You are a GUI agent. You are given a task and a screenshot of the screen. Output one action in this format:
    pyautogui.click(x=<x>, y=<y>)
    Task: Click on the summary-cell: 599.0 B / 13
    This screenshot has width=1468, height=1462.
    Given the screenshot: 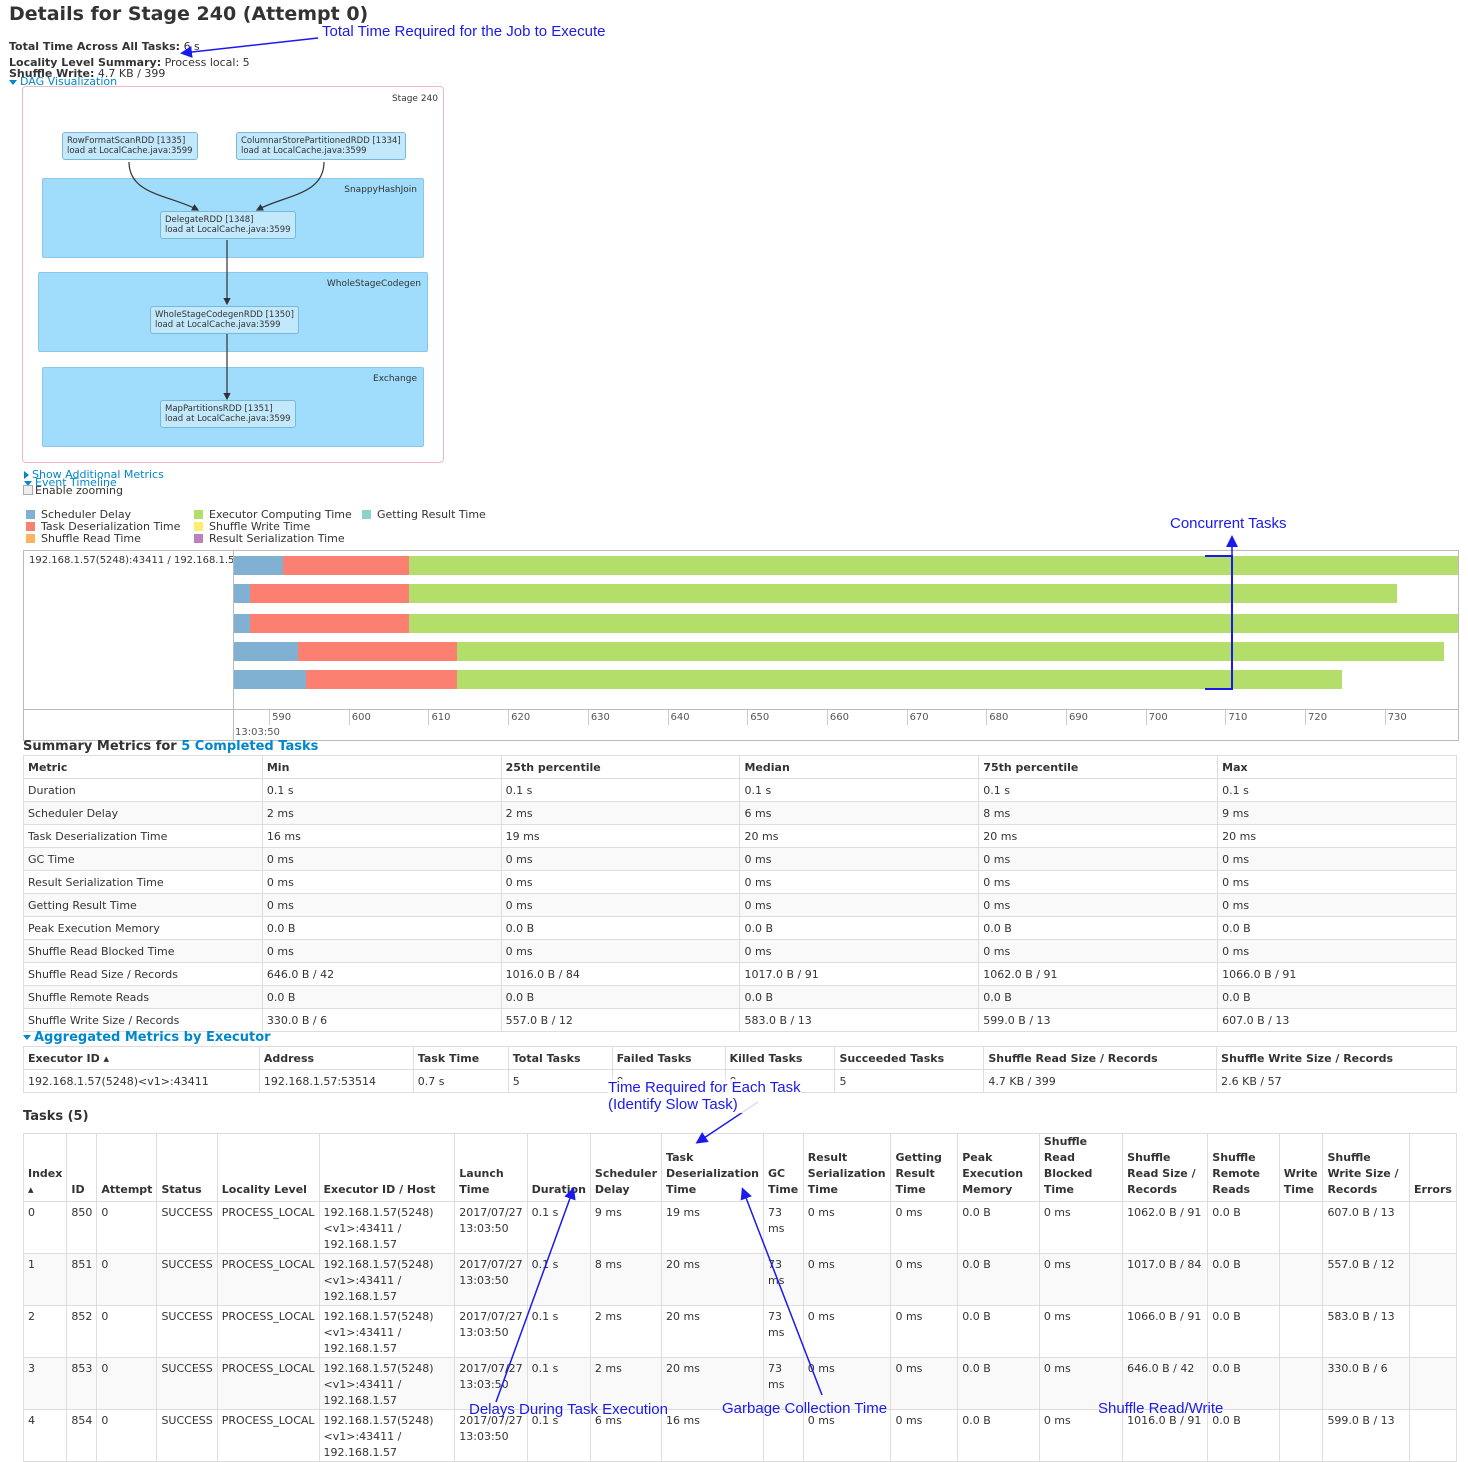 What is the action you would take?
    pyautogui.click(x=1098, y=1020)
    